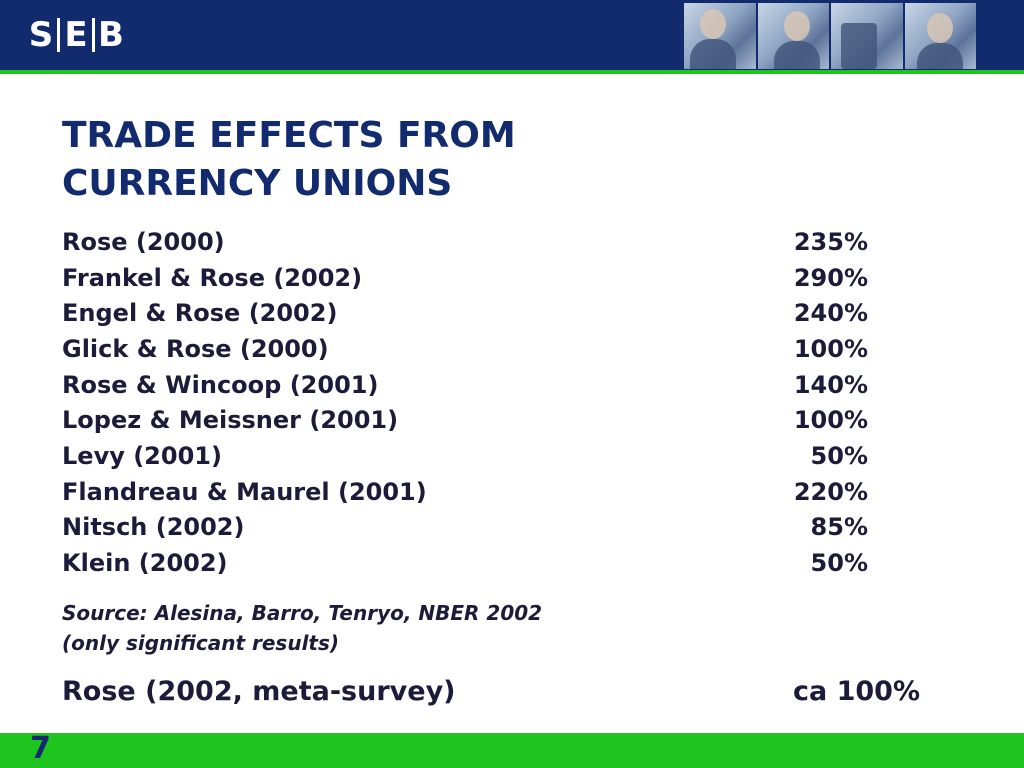 This screenshot has width=1024, height=768. I want to click on study-row: Flandreau & Maurel (2001) 220%, so click(465, 492).